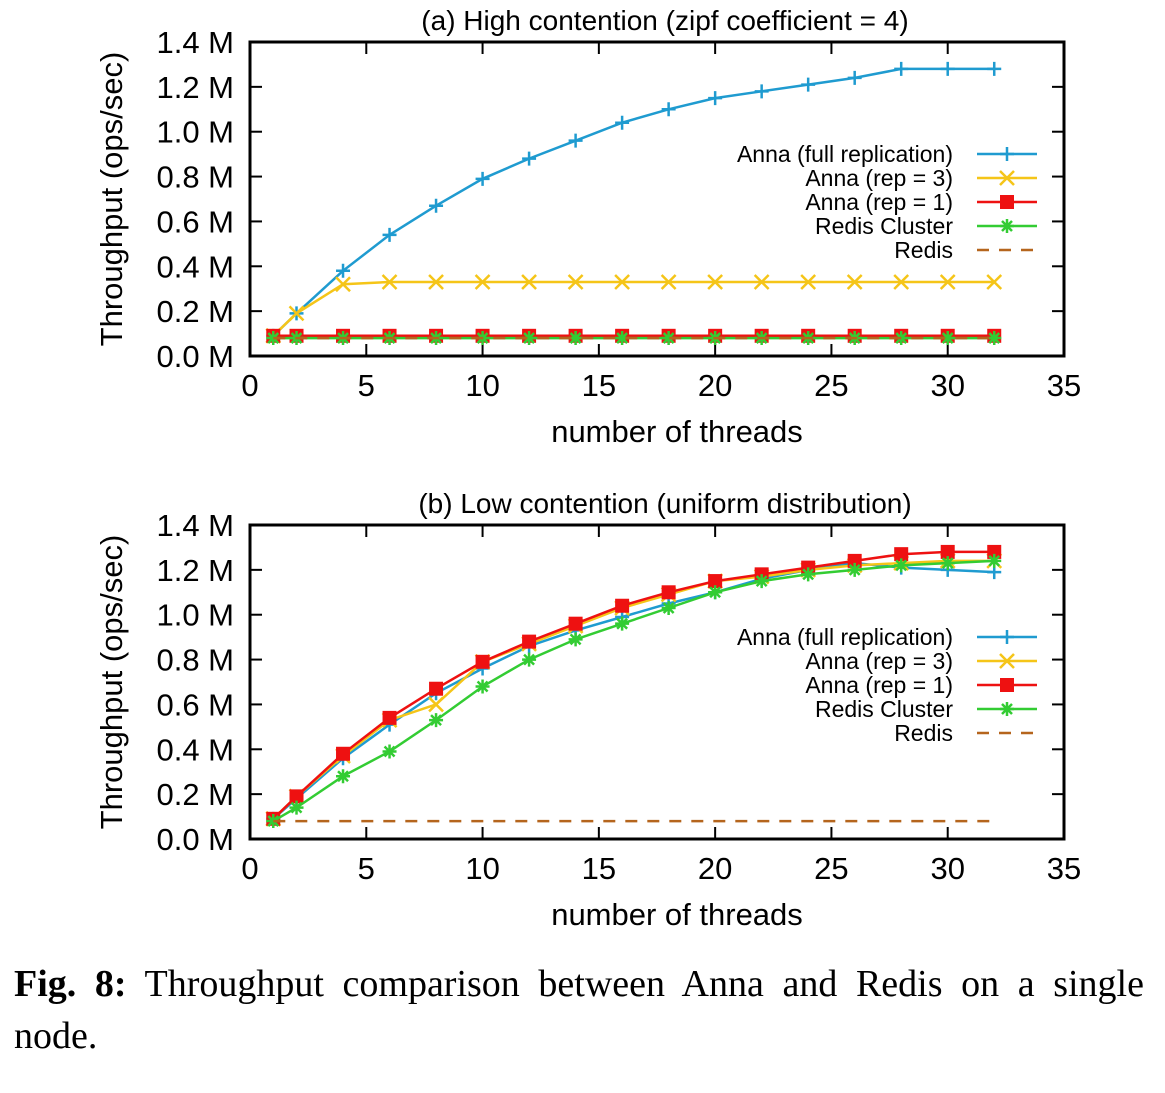  I want to click on y-tick-label: 0.8 M, so click(195, 660).